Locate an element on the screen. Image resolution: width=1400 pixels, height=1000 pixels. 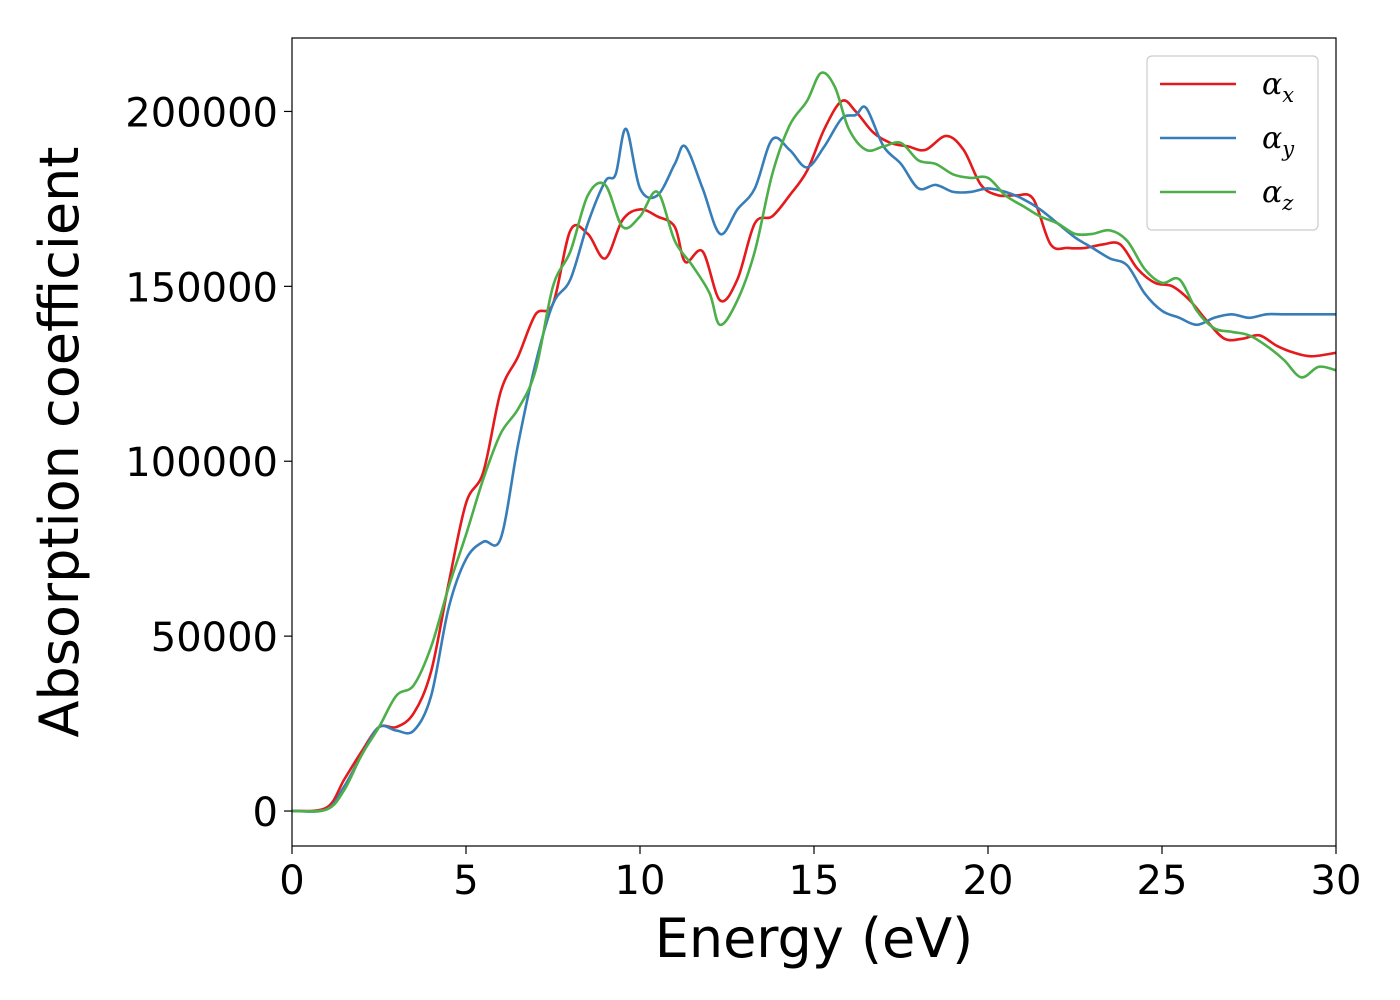
y-axis: 0 50000 100000 150000 200000 is located at coordinates (208, 463).